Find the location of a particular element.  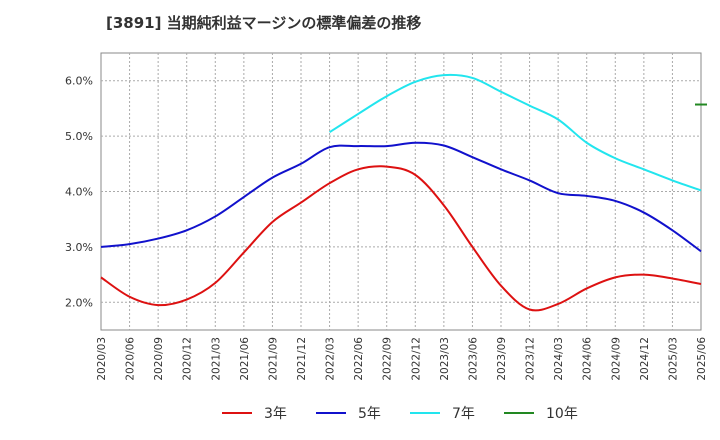

x-tick-label: 2020/09 is located at coordinates (159, 359).